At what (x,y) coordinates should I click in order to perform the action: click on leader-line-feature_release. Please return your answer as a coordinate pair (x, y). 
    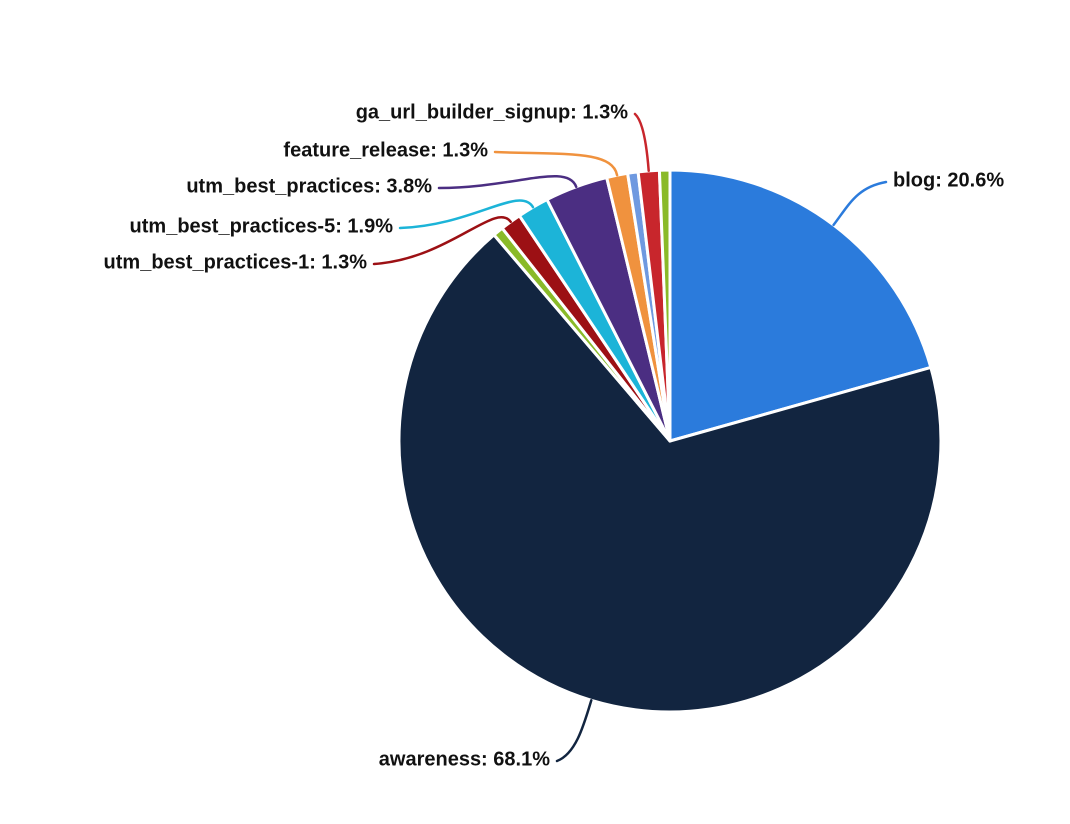
    Looking at the image, I should click on (556, 163).